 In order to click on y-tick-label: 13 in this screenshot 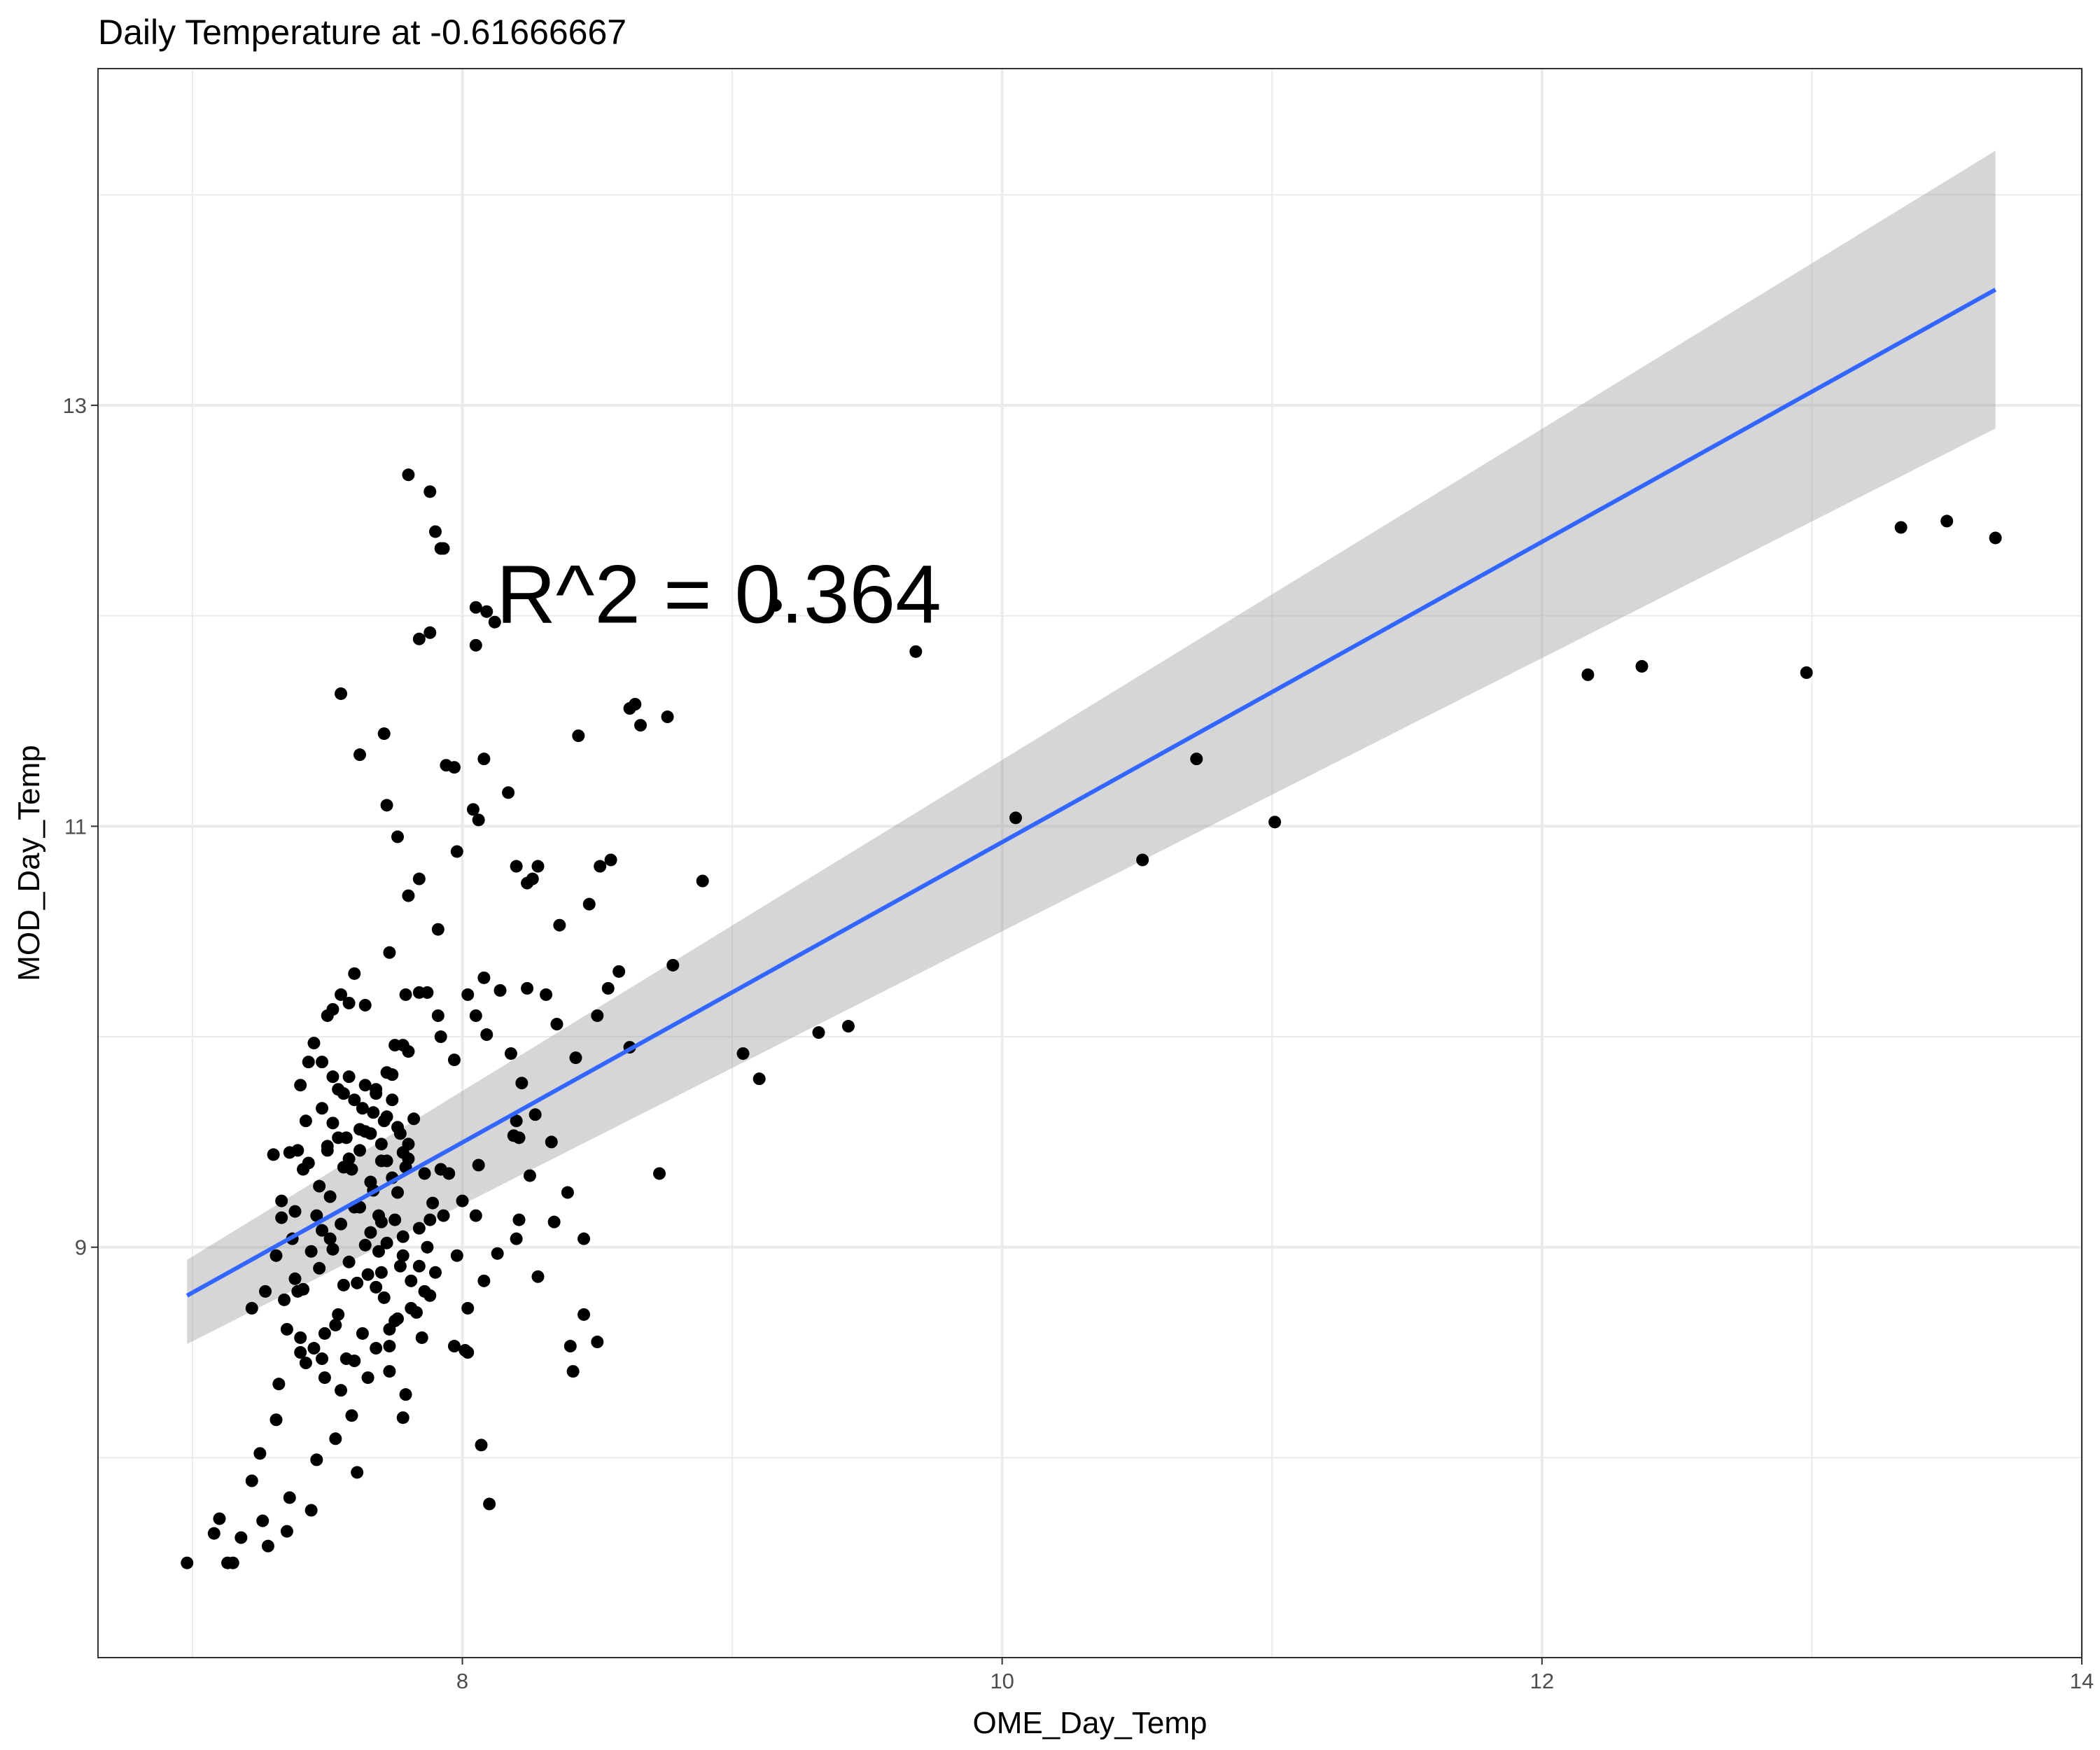, I will do `click(75, 405)`.